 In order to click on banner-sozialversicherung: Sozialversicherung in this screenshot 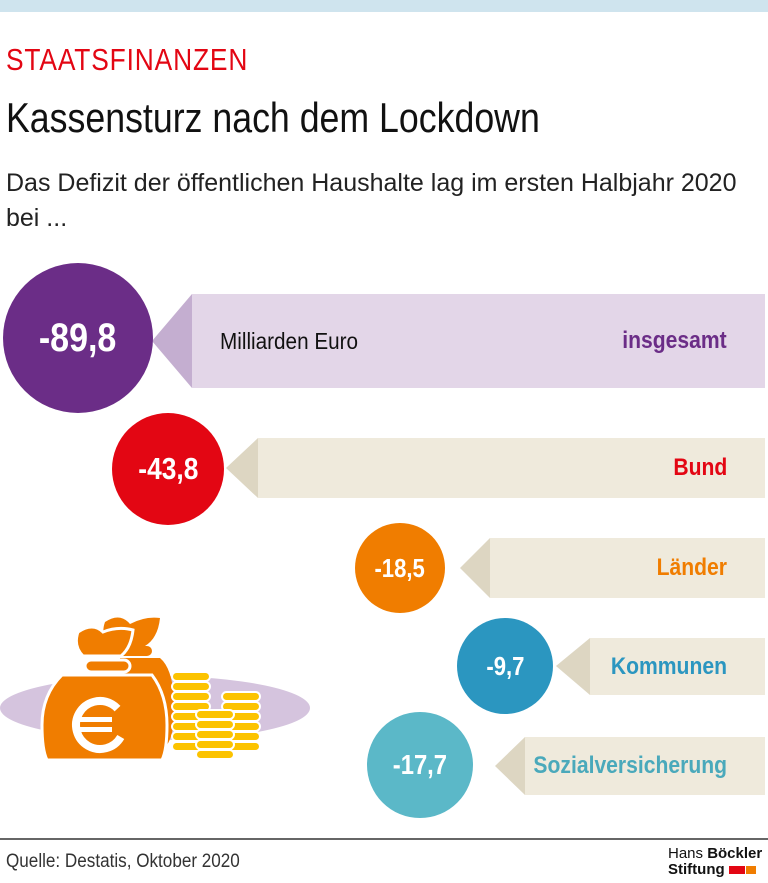, I will do `click(645, 766)`.